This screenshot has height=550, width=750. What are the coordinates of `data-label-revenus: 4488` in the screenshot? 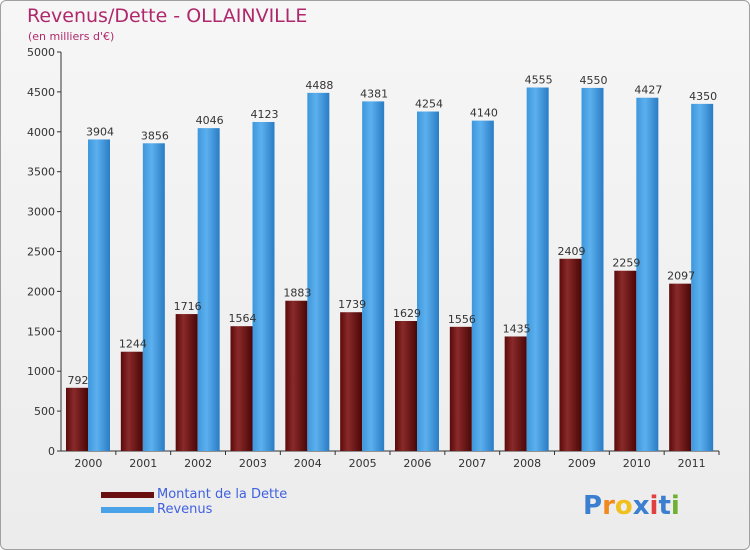 It's located at (319, 85).